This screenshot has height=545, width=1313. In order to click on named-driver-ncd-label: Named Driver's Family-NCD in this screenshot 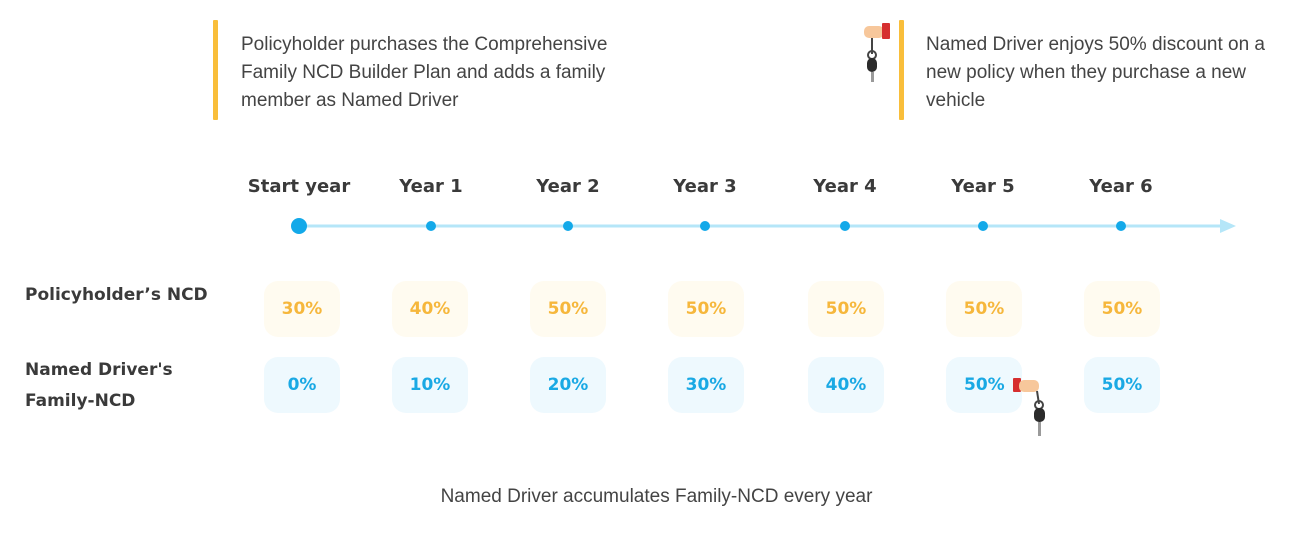, I will do `click(99, 386)`.